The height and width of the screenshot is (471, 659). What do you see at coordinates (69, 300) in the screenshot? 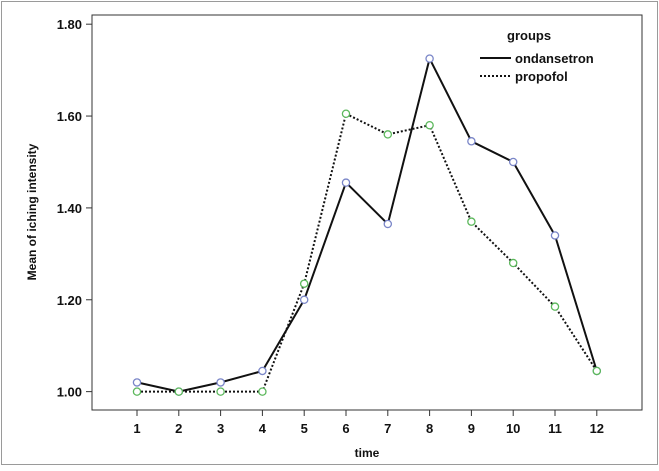
I see `y-tick-label: 1.20` at bounding box center [69, 300].